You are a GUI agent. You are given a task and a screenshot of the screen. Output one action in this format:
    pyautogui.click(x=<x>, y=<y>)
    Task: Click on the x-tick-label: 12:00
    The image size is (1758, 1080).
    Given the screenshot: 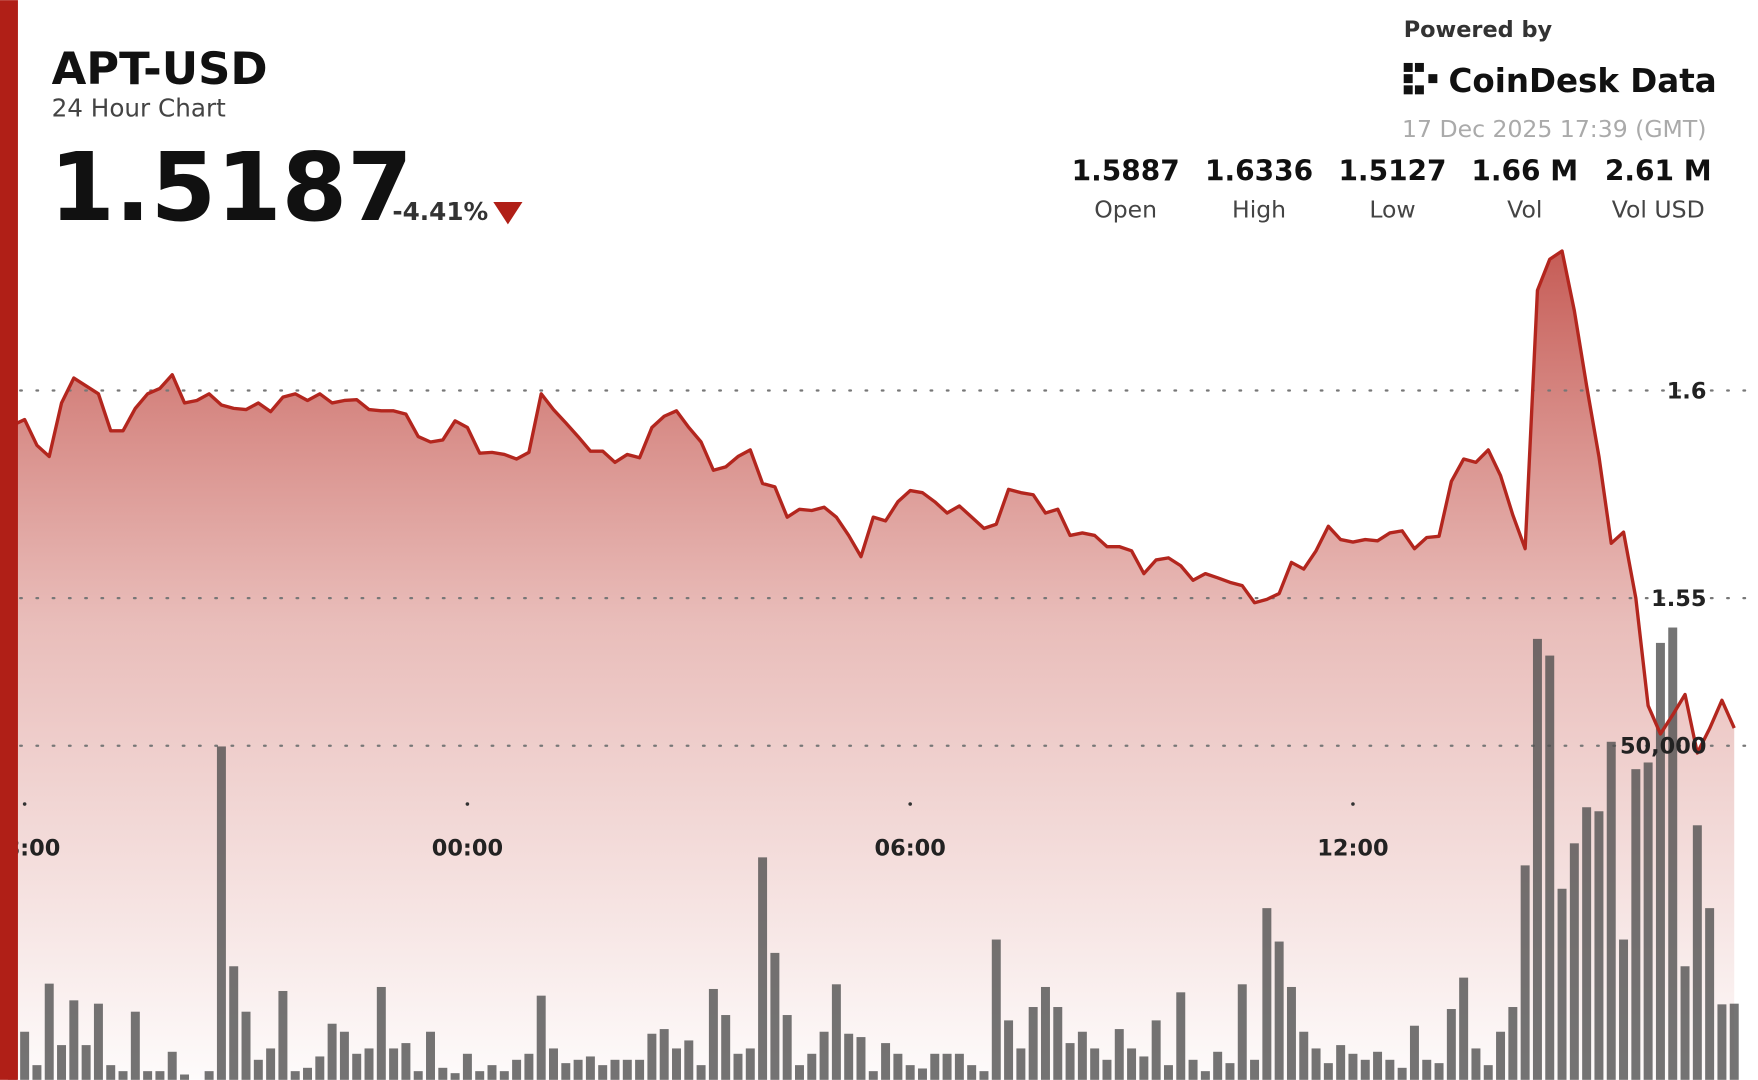 What is the action you would take?
    pyautogui.click(x=1352, y=849)
    